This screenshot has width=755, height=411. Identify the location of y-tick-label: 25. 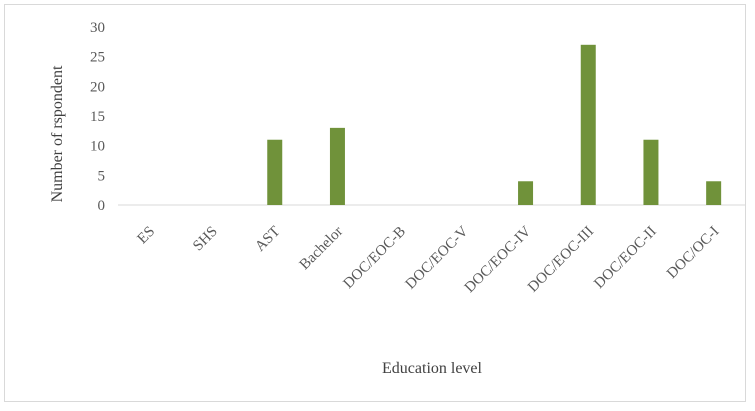
(97, 58).